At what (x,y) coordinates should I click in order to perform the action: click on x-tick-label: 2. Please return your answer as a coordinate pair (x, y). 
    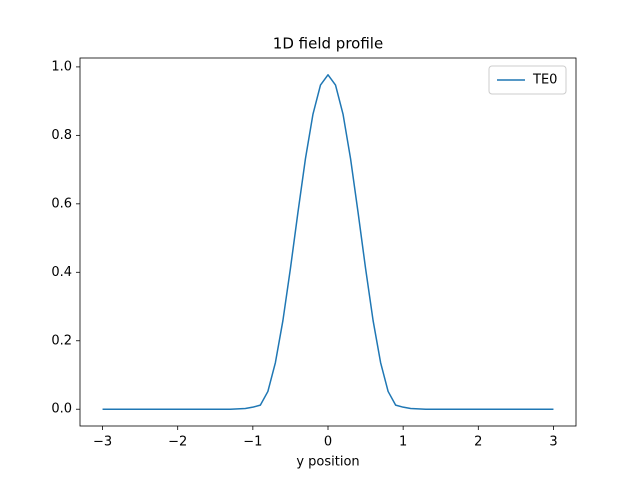
    Looking at the image, I should click on (478, 442).